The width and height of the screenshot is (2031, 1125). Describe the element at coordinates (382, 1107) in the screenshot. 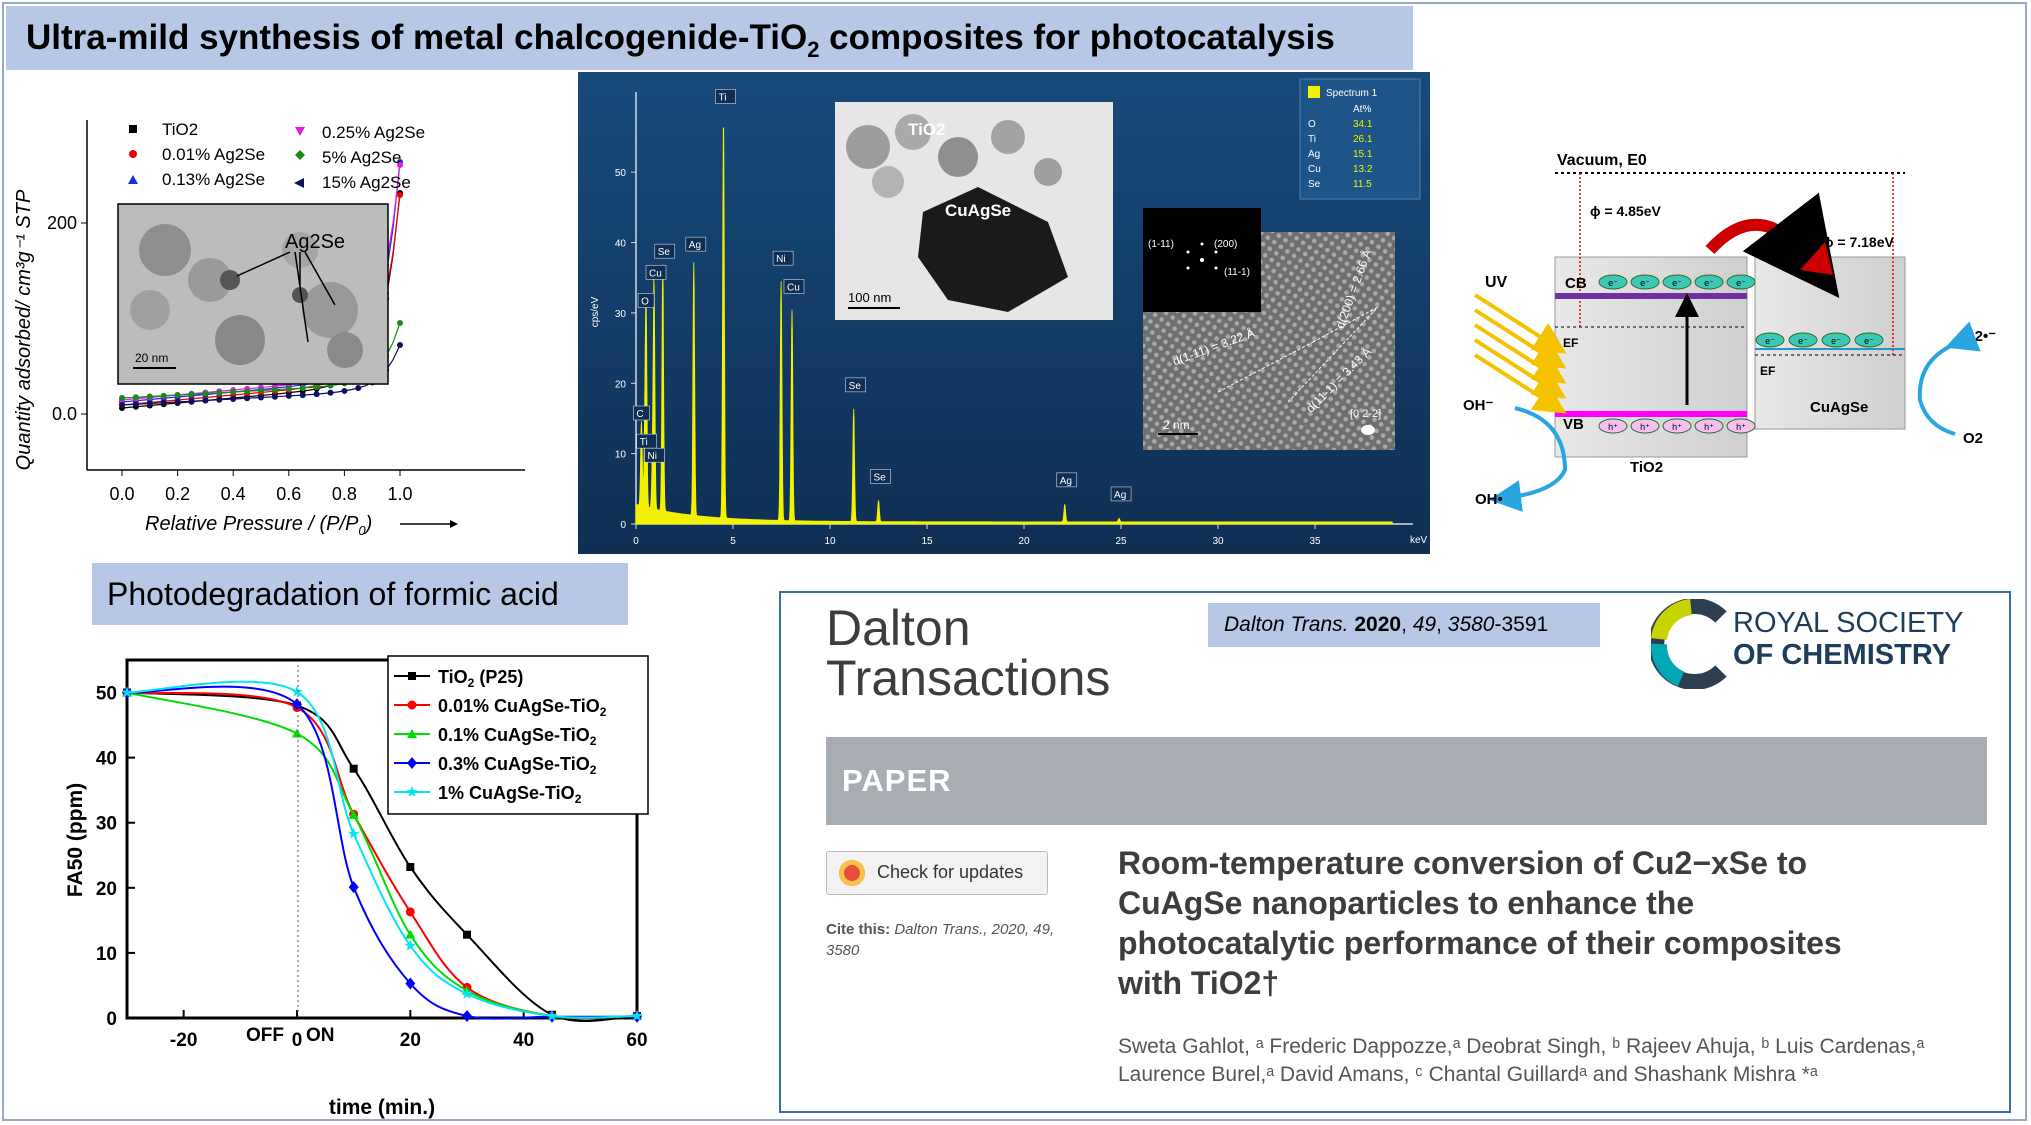

I see `chart-xlabel: time (min.)` at that location.